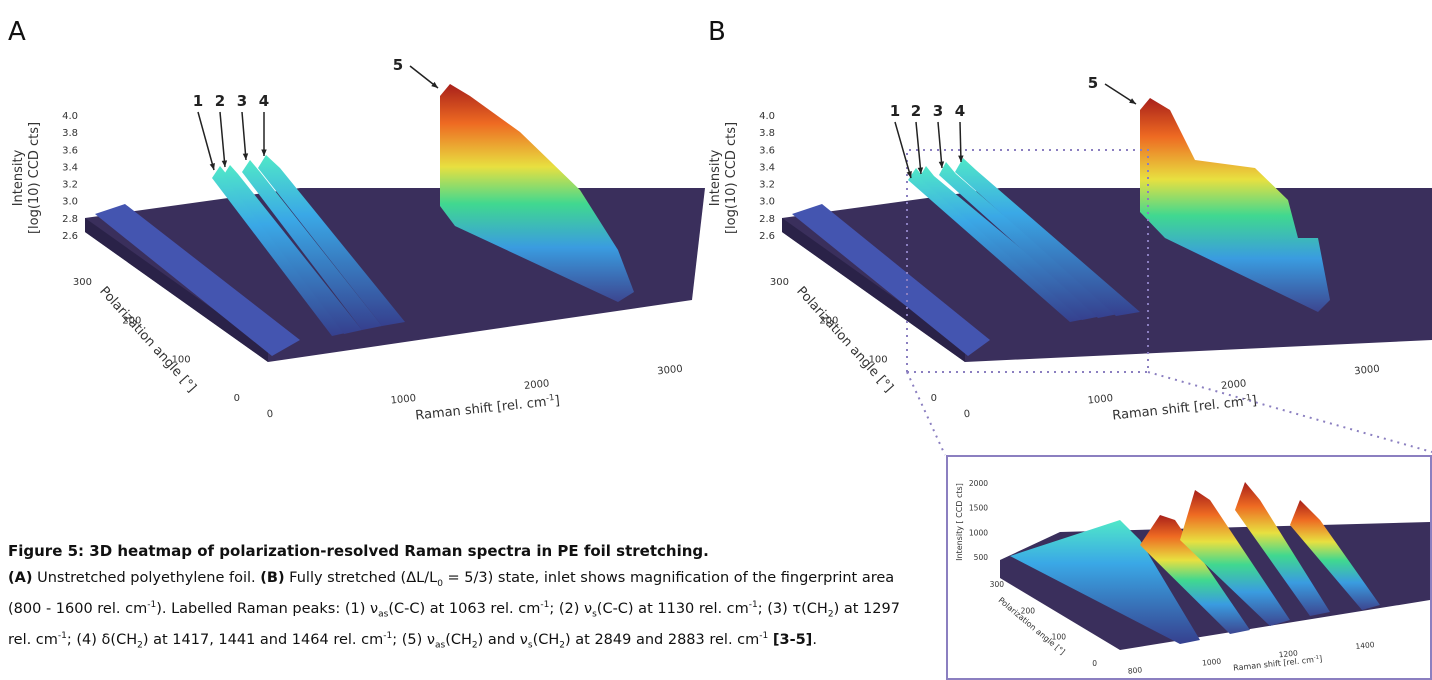  Describe the element at coordinates (17, 32) in the screenshot. I see `panel-letter: A` at that location.